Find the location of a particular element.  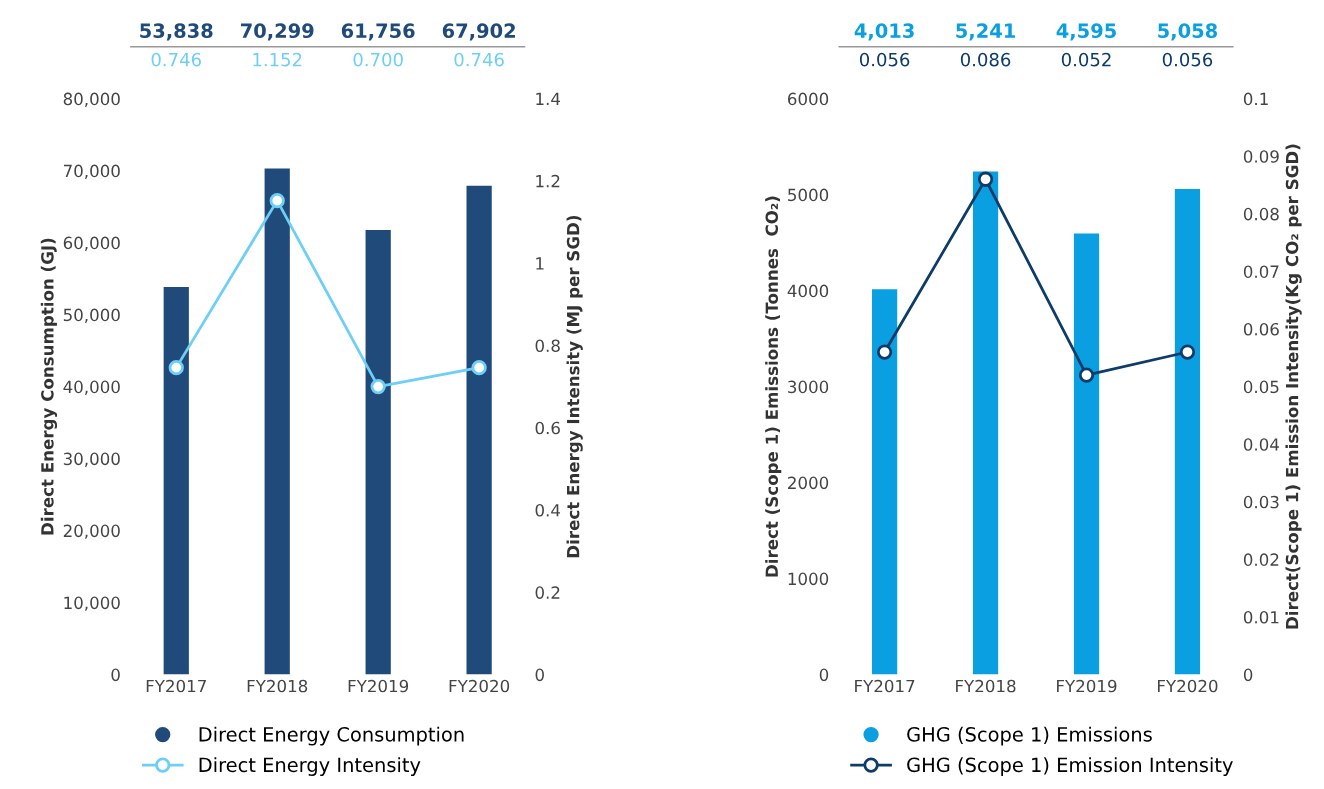

y-tick-label: 5000 is located at coordinates (808, 195).